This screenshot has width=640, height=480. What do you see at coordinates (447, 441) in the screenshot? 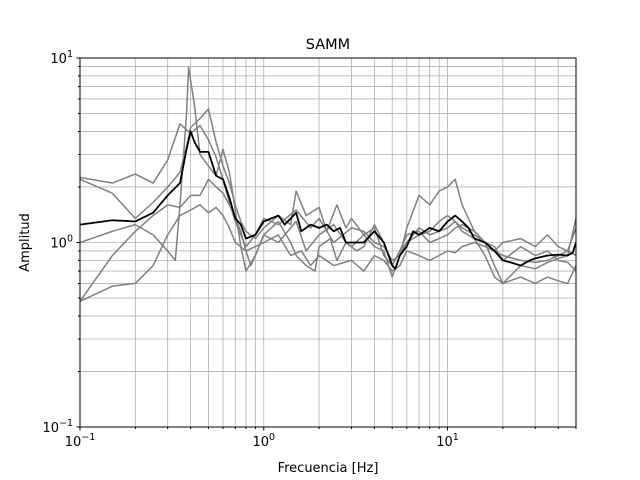
I see `x-tick-label: 10¹` at bounding box center [447, 441].